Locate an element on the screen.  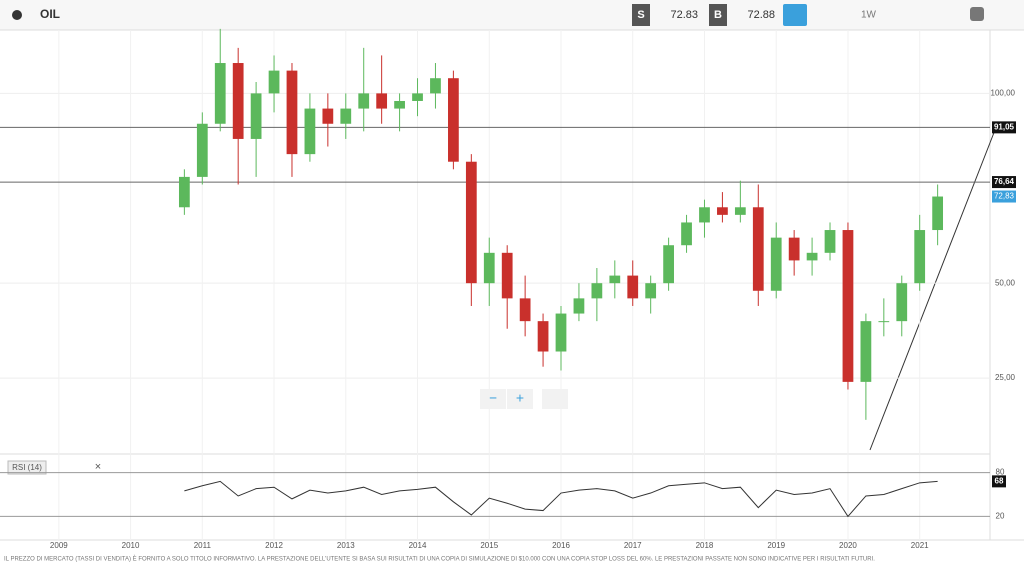
y-tick-label: 50,00 is located at coordinates (1005, 282).